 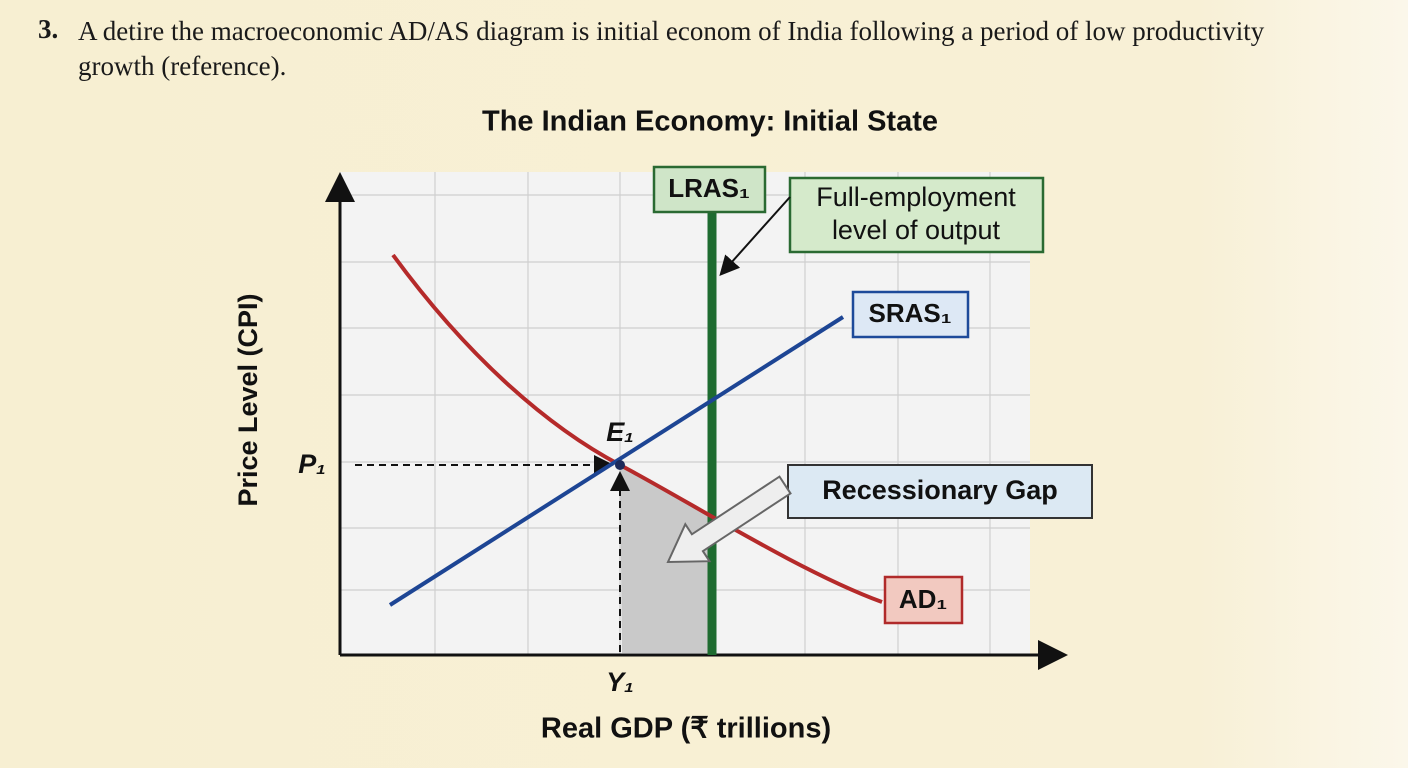 I want to click on ad-box, so click(x=923, y=600).